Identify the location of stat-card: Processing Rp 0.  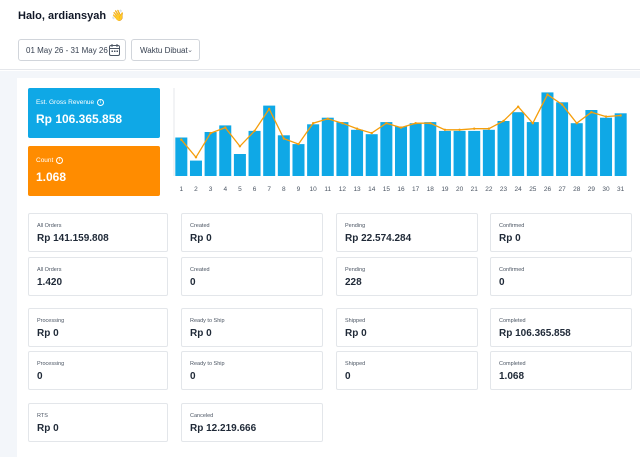
(98, 327).